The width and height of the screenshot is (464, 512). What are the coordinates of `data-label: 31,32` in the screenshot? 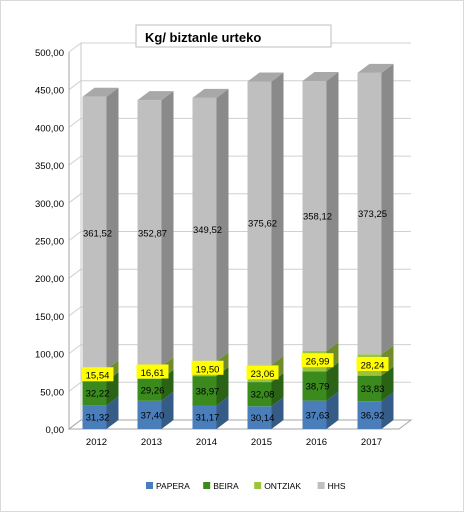 It's located at (98, 418).